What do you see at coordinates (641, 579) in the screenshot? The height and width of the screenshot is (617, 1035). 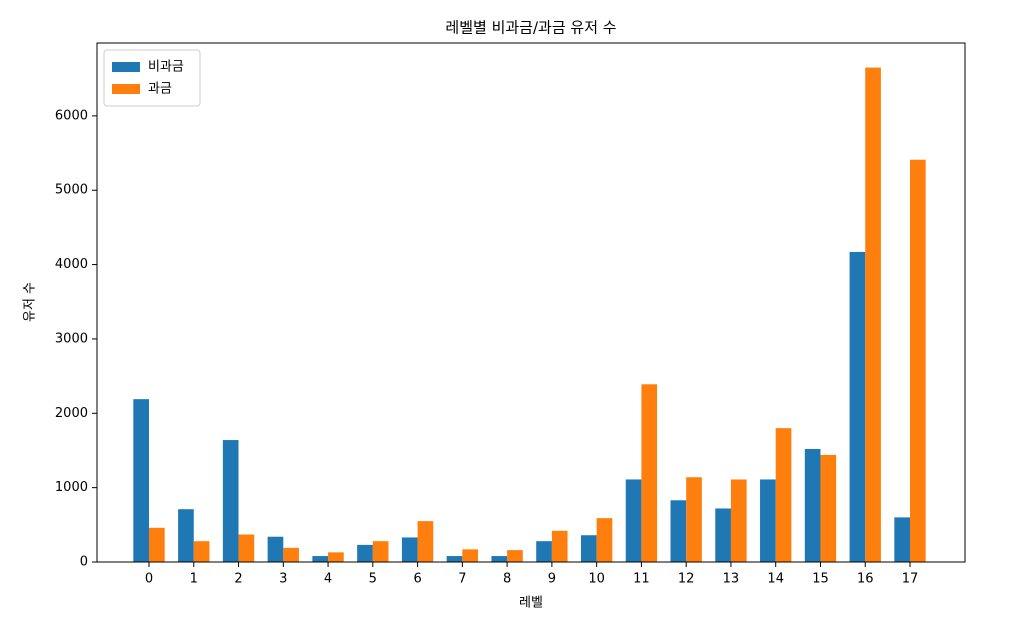 I see `x-tick-label: 11` at bounding box center [641, 579].